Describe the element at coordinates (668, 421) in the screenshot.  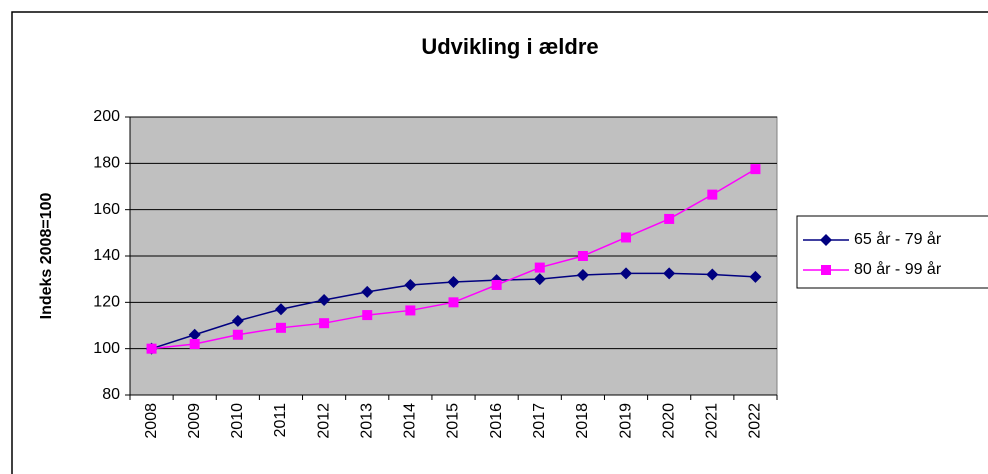
I see `x-tick-label: 2020` at that location.